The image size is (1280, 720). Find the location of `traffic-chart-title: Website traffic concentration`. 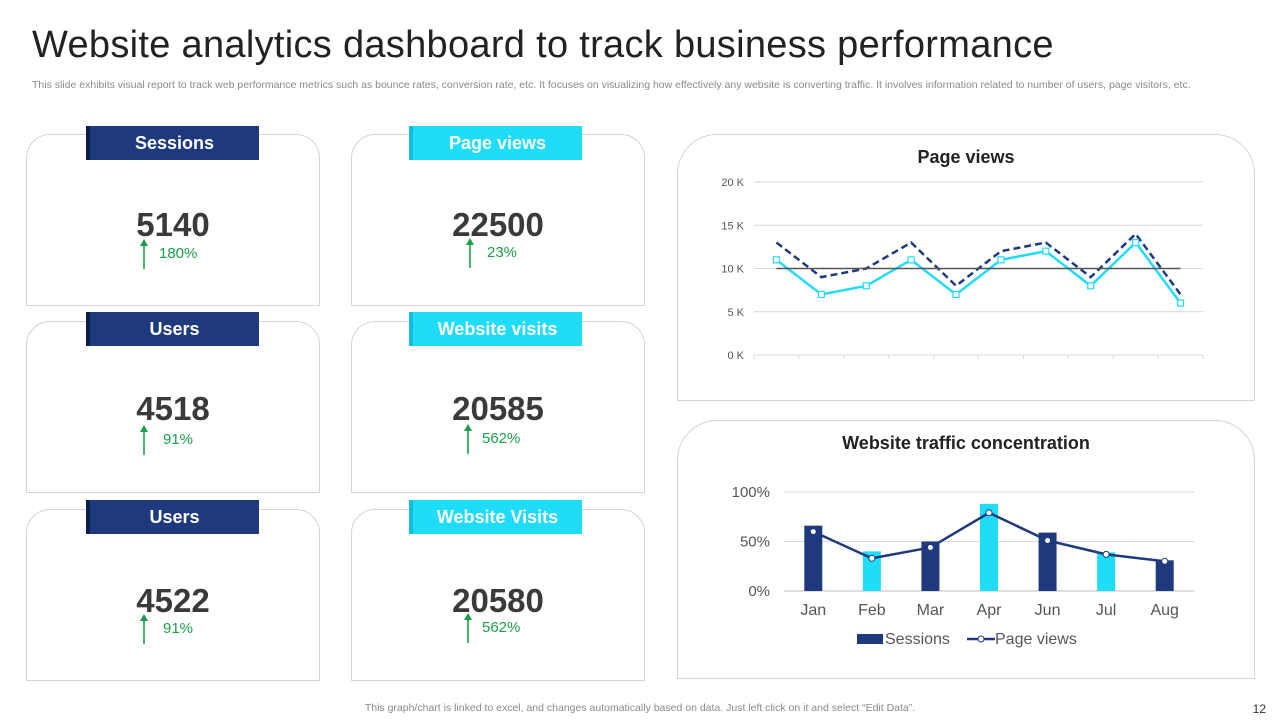

traffic-chart-title: Website traffic concentration is located at coordinates (966, 443).